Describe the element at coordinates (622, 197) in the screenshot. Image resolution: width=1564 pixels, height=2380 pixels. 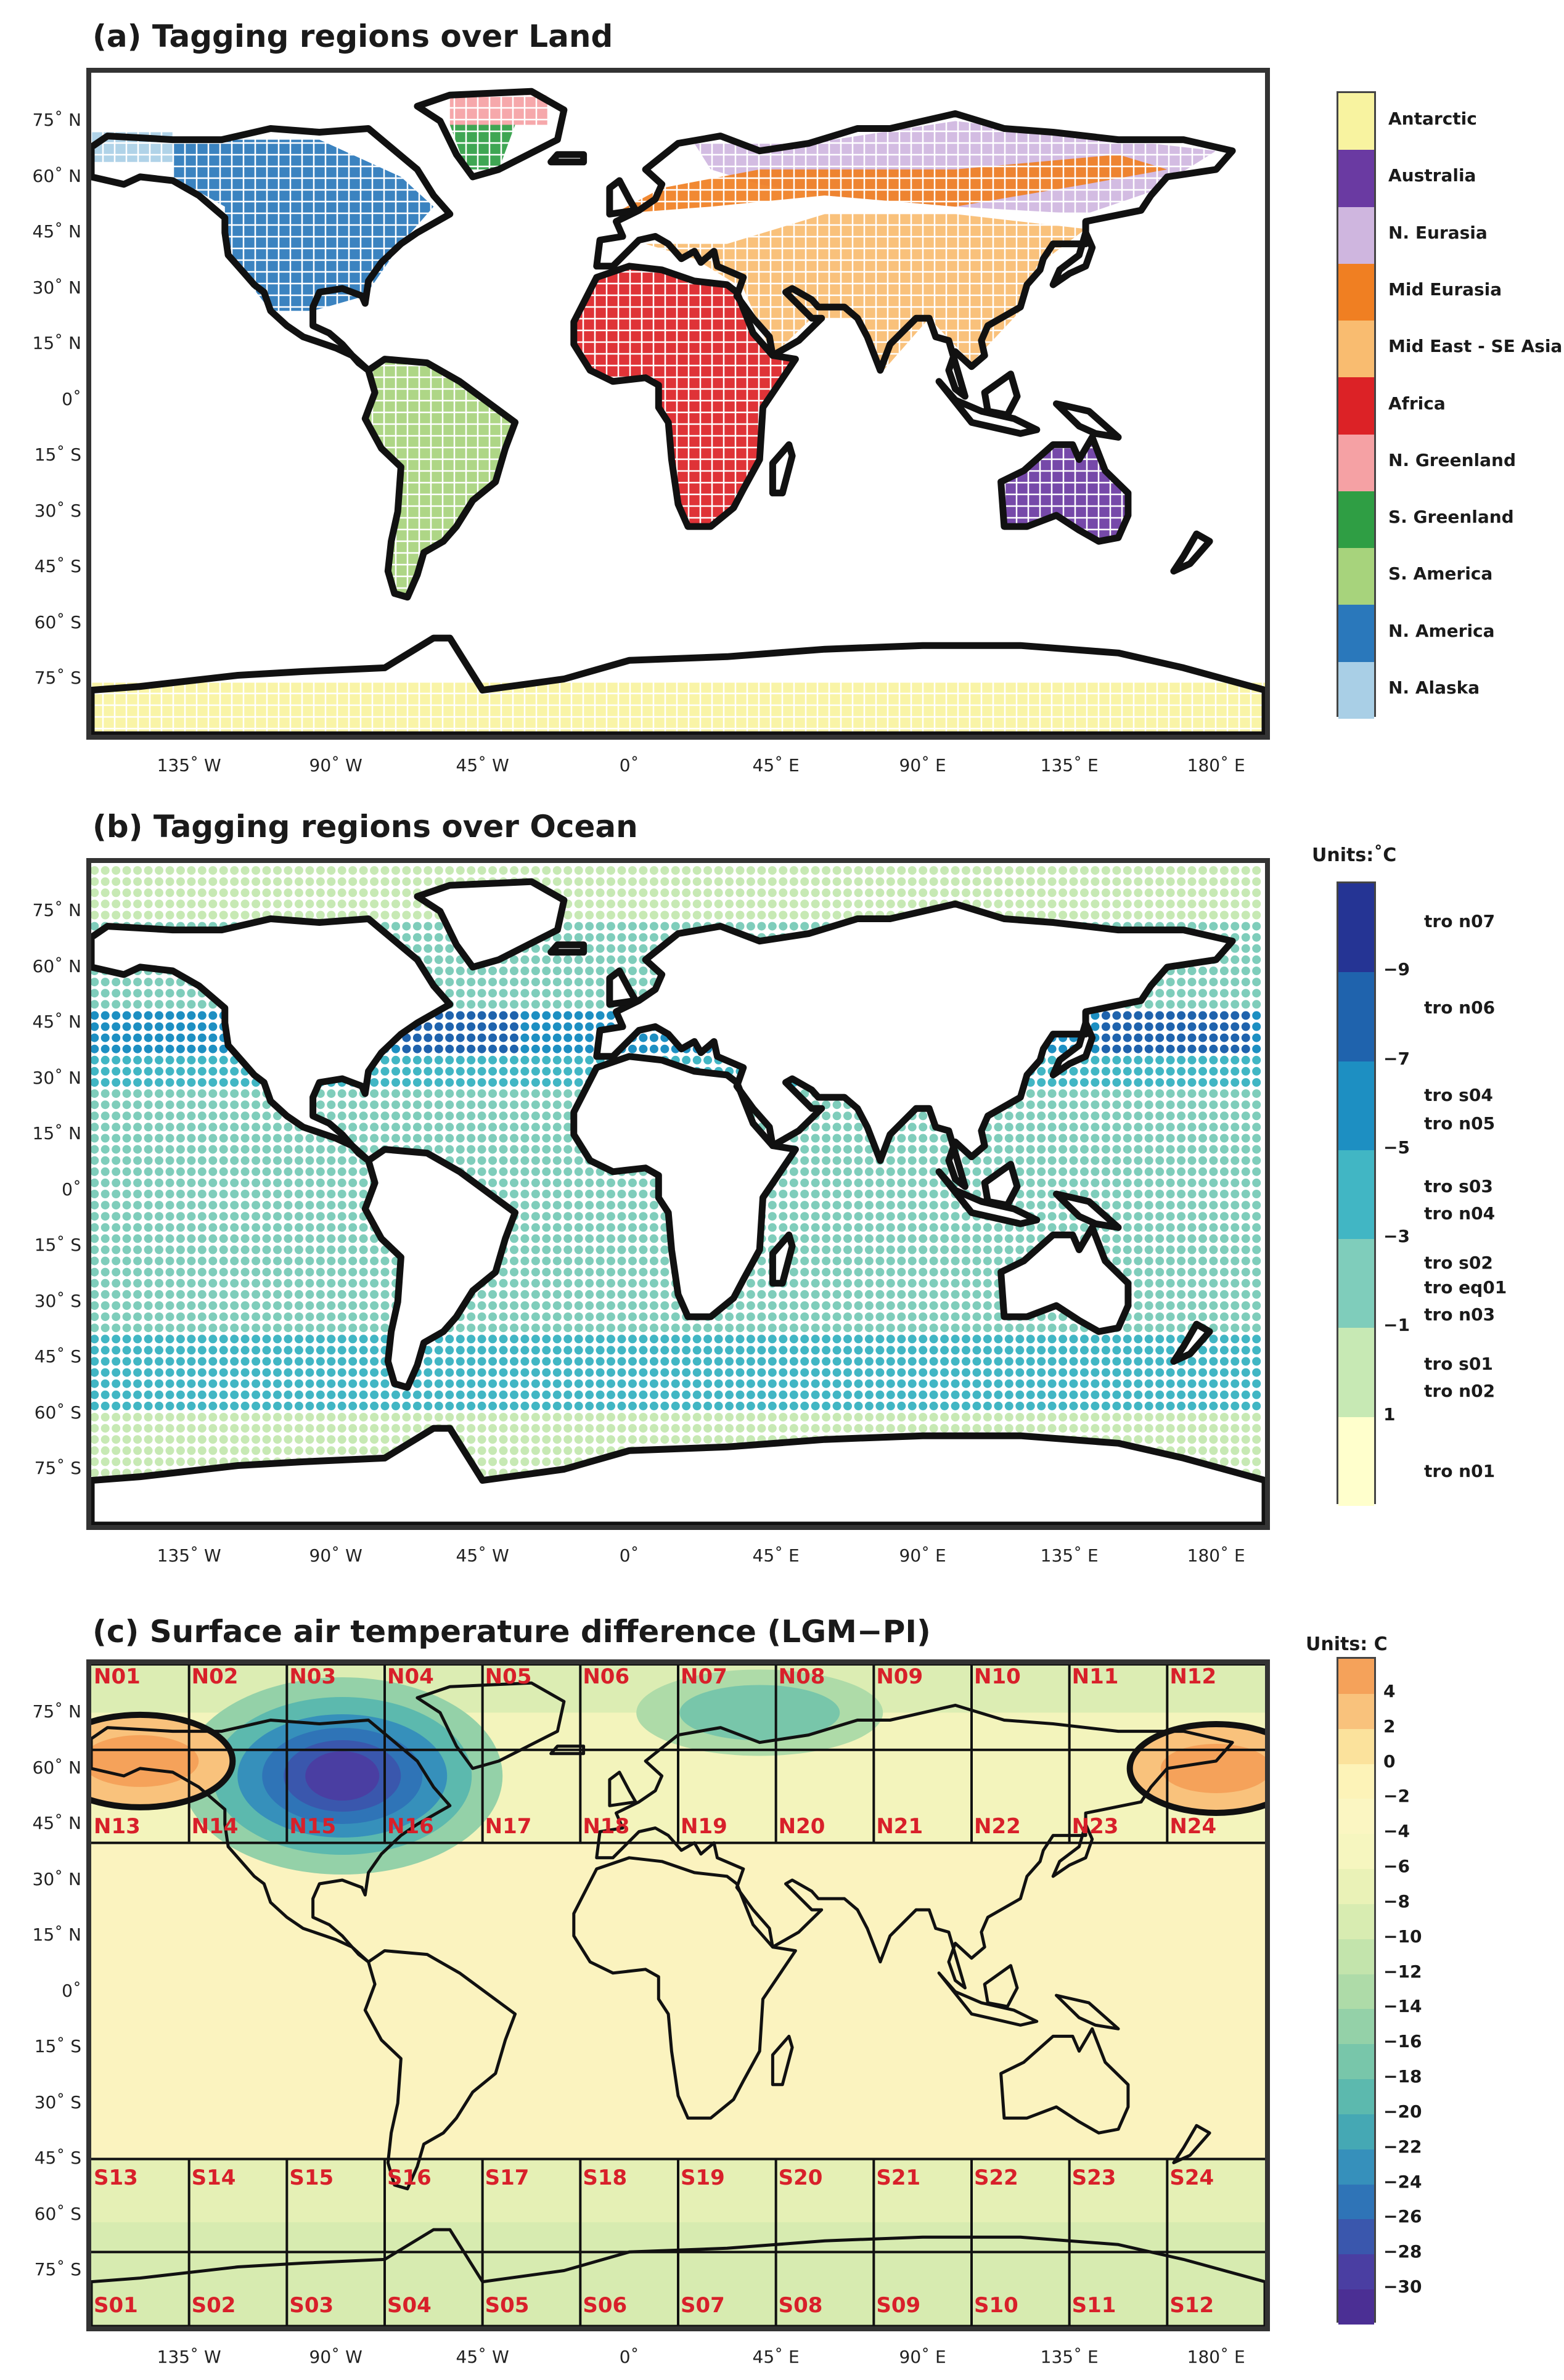
I see `coastline-britain` at that location.